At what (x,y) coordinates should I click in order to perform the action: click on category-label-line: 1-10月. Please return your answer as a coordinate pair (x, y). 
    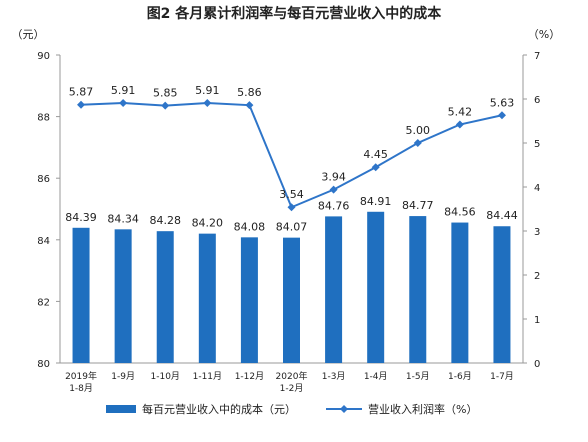
    Looking at the image, I should click on (165, 376).